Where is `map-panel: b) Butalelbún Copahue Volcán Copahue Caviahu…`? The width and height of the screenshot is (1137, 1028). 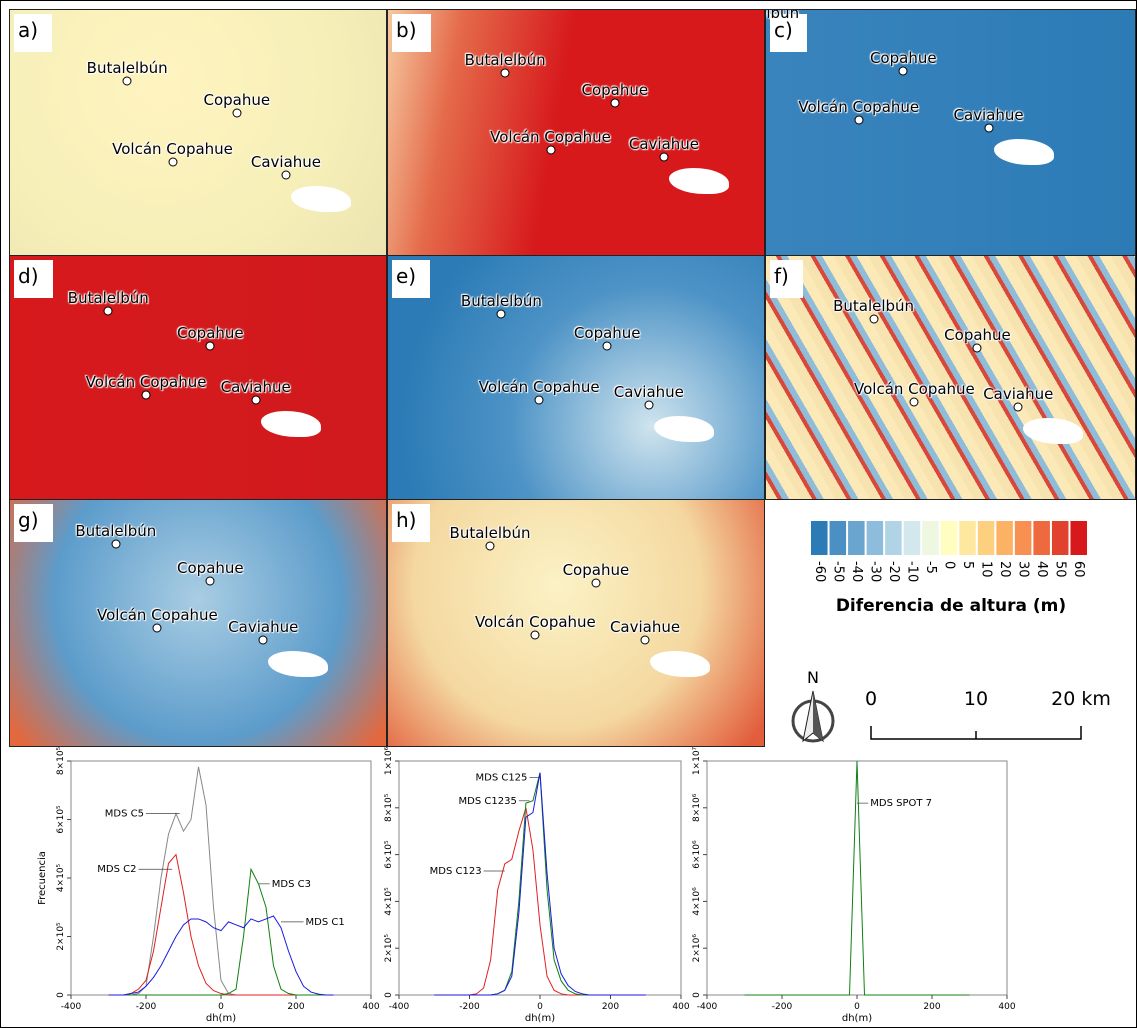
map-panel: b) Butalelbún Copahue Volcán Copahue Caviahu… is located at coordinates (576, 132).